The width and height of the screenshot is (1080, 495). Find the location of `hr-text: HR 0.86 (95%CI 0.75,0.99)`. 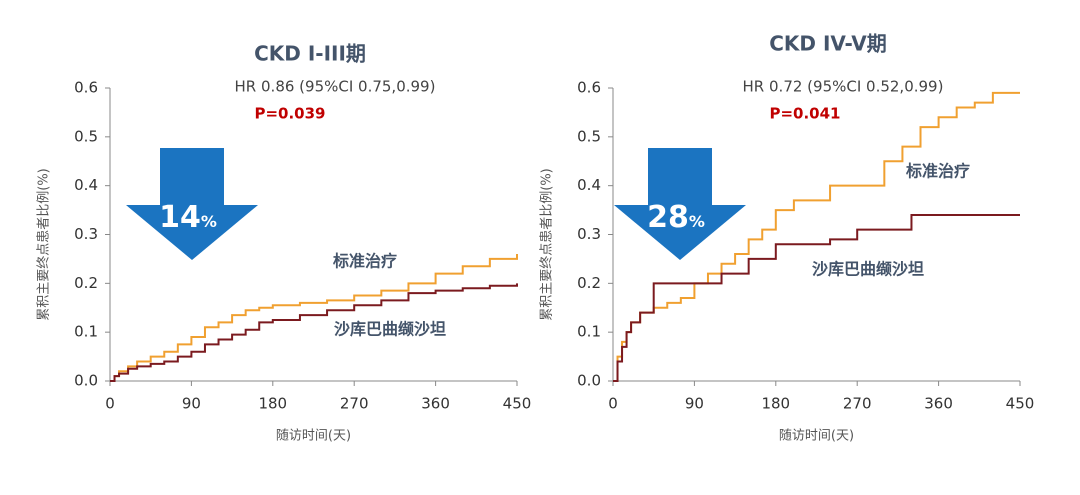

hr-text: HR 0.86 (95%CI 0.75,0.99) is located at coordinates (335, 87).